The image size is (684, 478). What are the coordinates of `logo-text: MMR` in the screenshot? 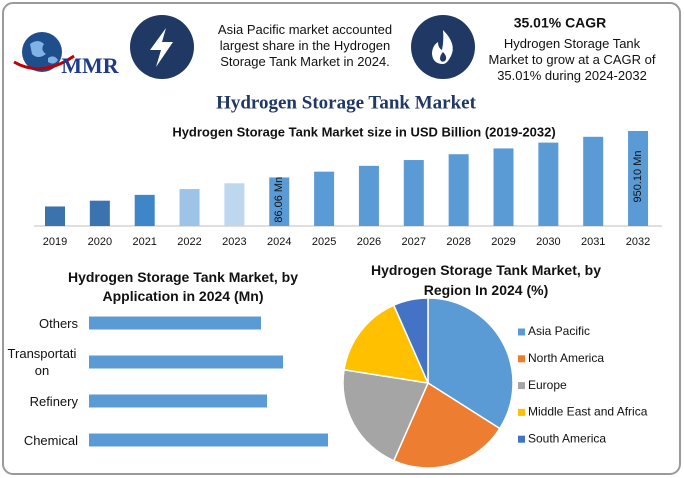 It's located at (90, 65).